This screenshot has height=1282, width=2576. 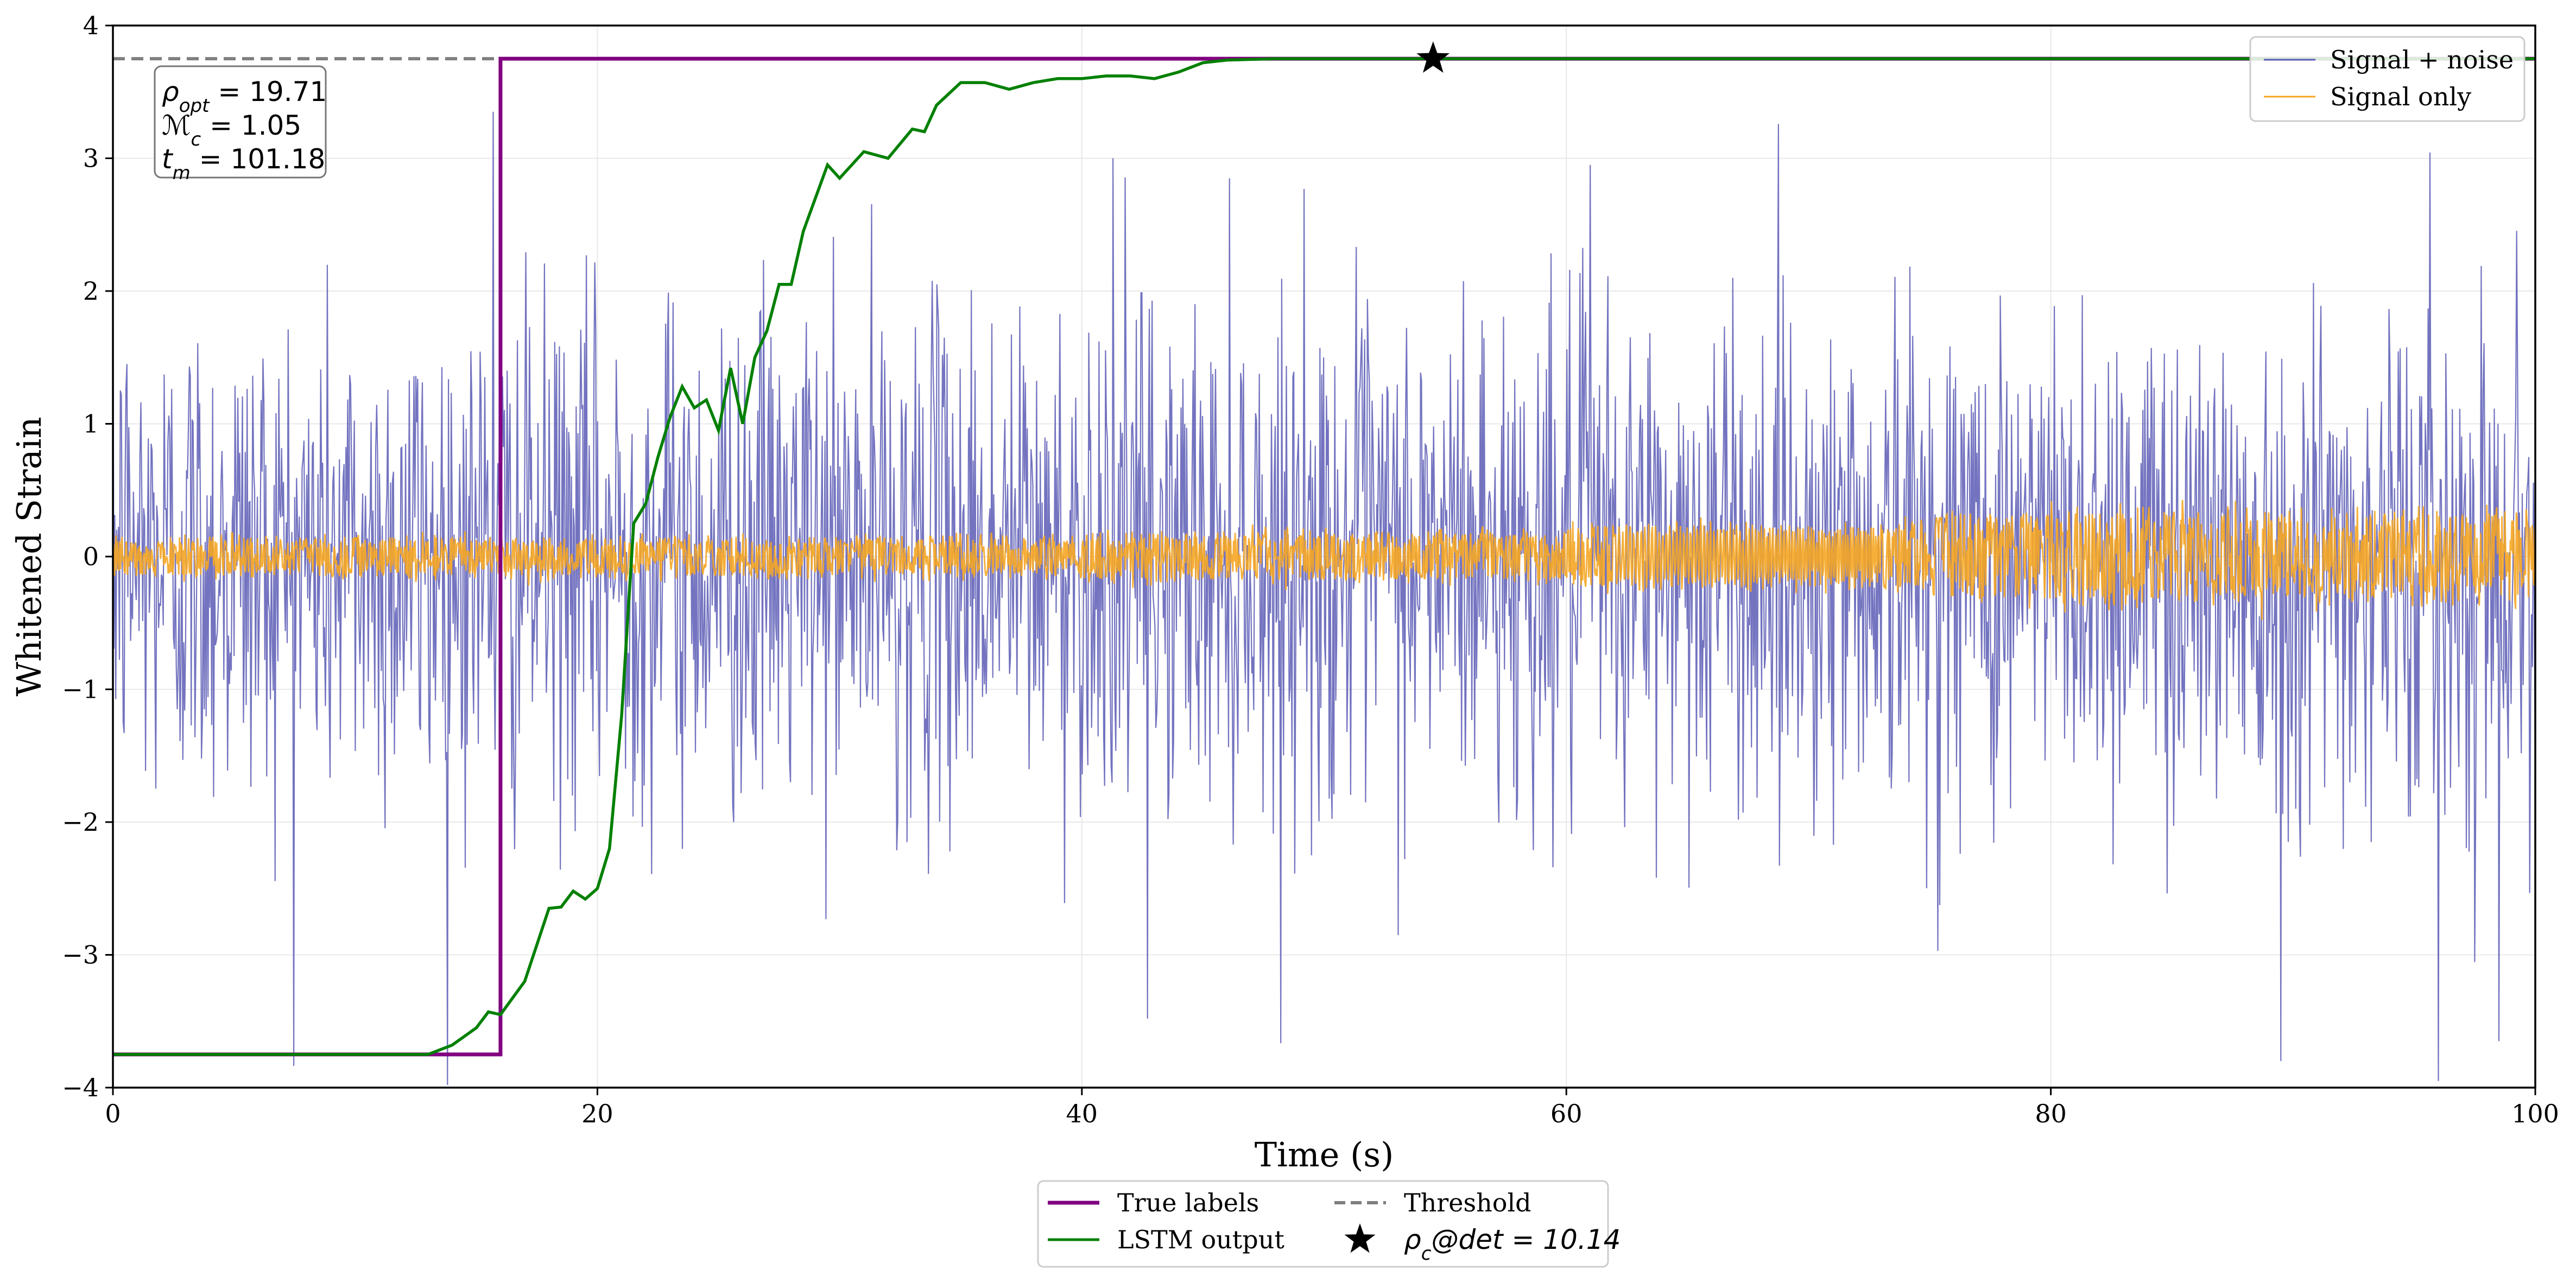 What do you see at coordinates (1526, 1239) in the screenshot?
I see `det-value: @det = 10.14` at bounding box center [1526, 1239].